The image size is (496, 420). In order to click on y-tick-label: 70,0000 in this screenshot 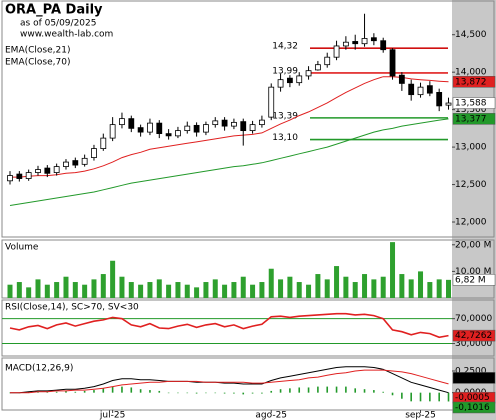, I will do `click(473, 319)`.